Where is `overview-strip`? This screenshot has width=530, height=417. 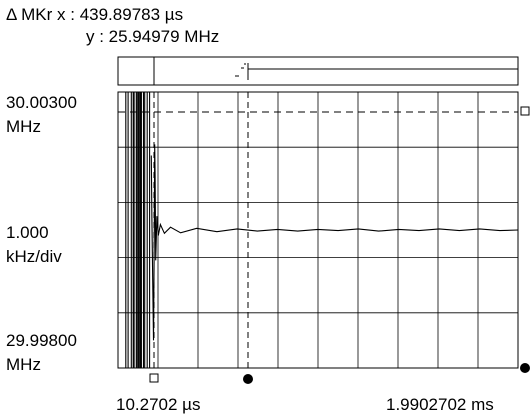 overview-strip is located at coordinates (318, 71).